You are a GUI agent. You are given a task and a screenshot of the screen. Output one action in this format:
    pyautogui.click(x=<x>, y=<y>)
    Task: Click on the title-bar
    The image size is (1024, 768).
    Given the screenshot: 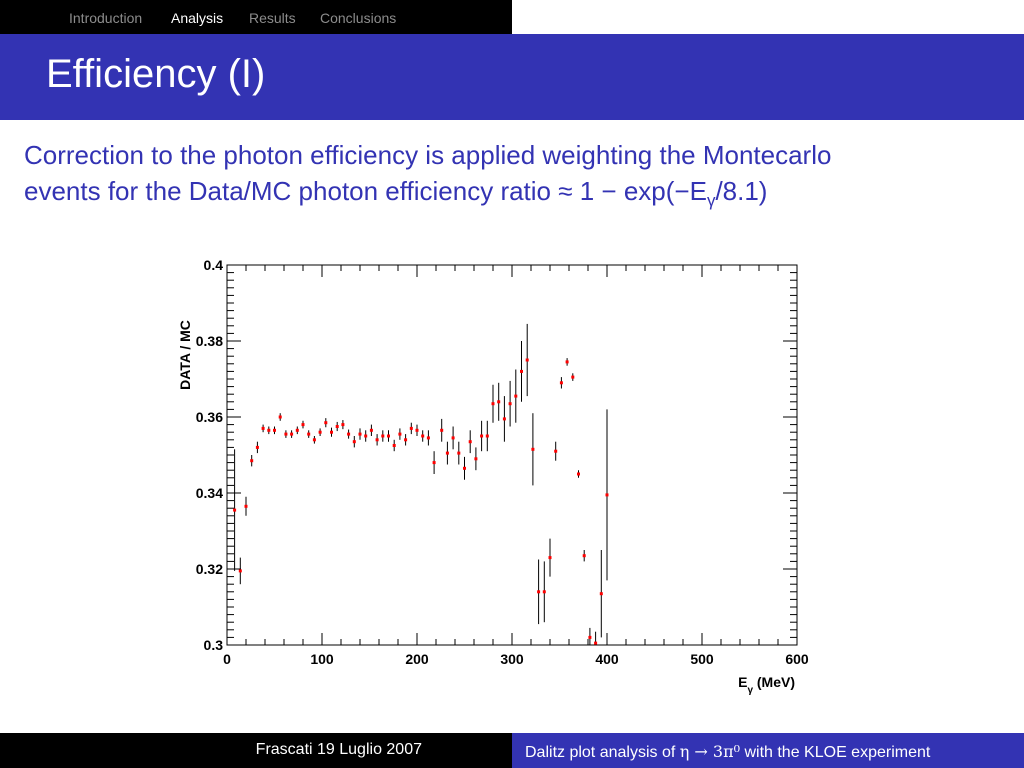 What is the action you would take?
    pyautogui.click(x=512, y=77)
    